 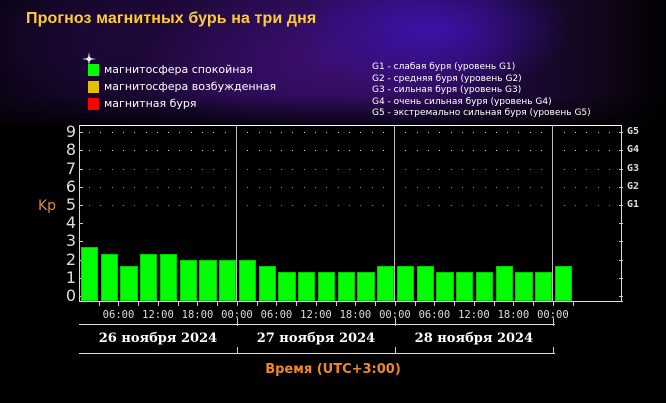 What do you see at coordinates (317, 324) in the screenshot?
I see `date-band-top-line` at bounding box center [317, 324].